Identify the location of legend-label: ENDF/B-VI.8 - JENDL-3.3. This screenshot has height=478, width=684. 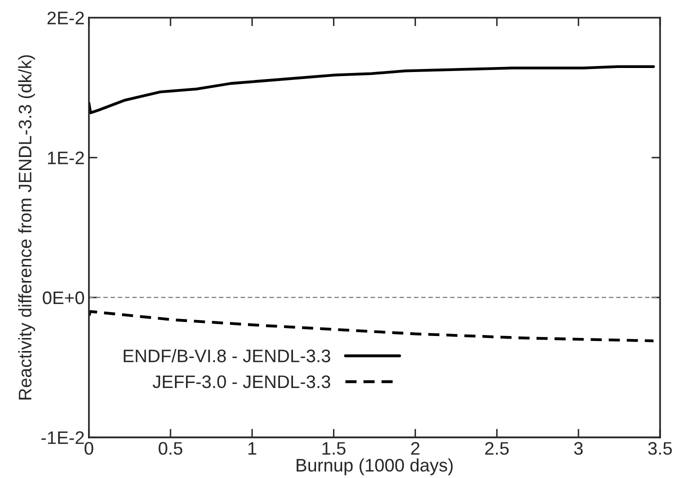
(227, 355).